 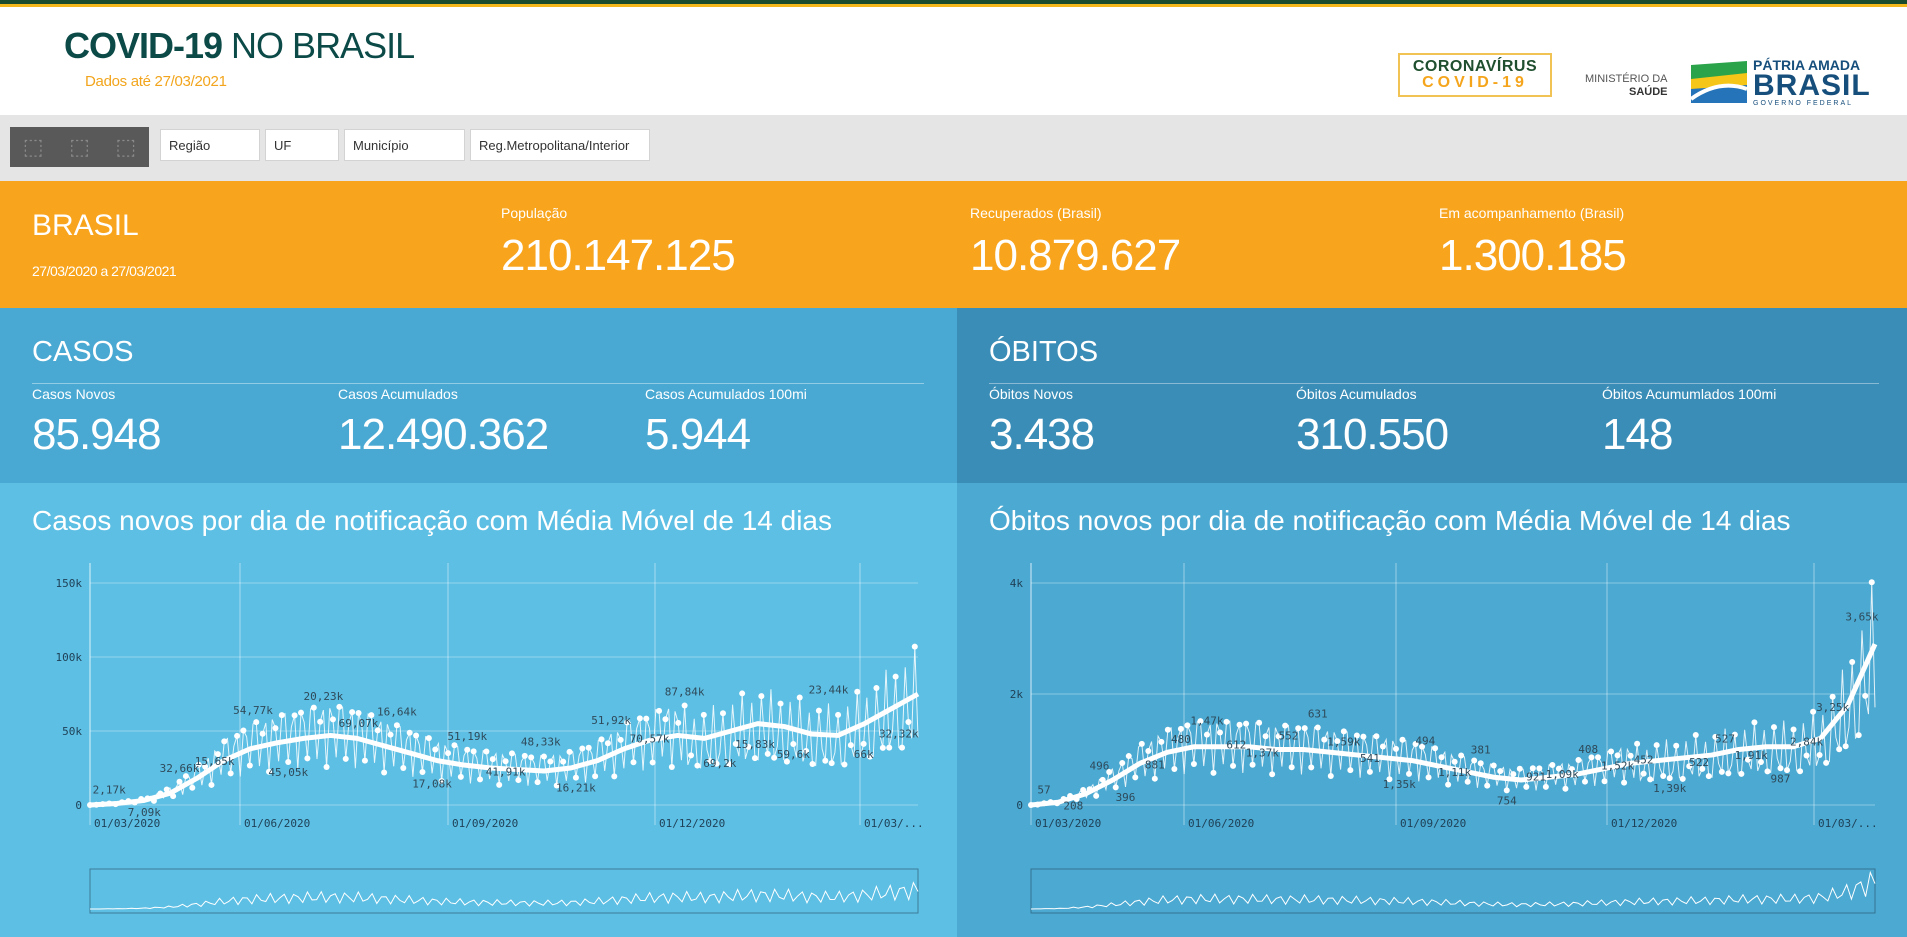 What do you see at coordinates (1181, 739) in the screenshot?
I see `data-label: 480` at bounding box center [1181, 739].